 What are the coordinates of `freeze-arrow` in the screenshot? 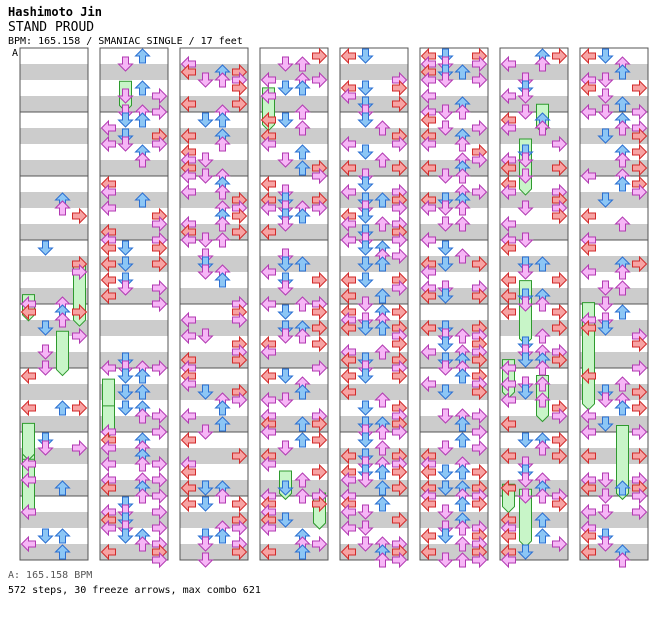 It's located at (62, 353).